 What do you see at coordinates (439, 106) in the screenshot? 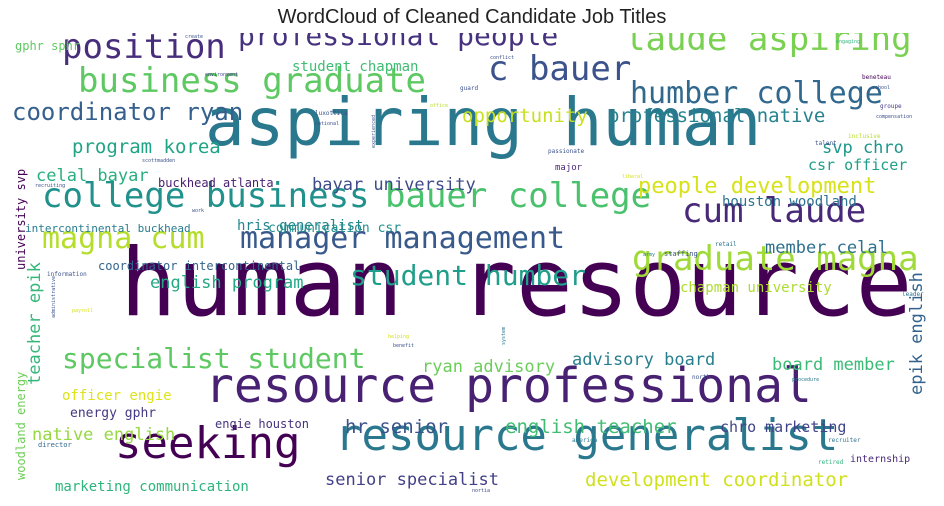
I see `word-office: office` at bounding box center [439, 106].